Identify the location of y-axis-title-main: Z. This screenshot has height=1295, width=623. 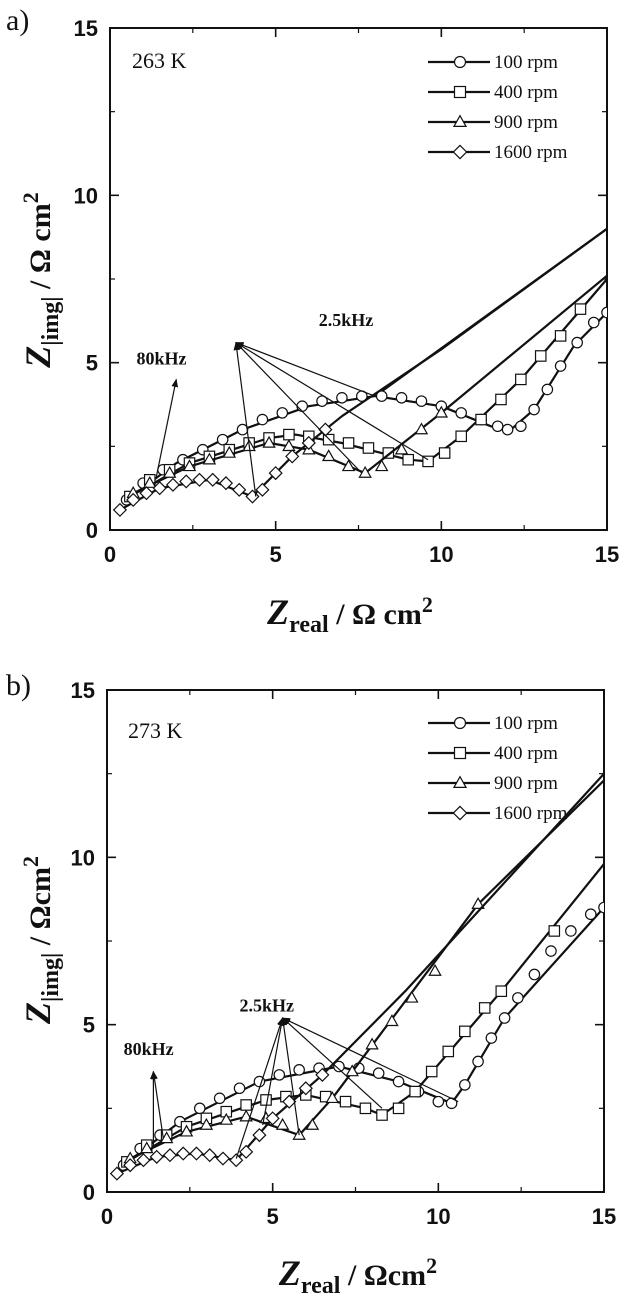
(38, 1013).